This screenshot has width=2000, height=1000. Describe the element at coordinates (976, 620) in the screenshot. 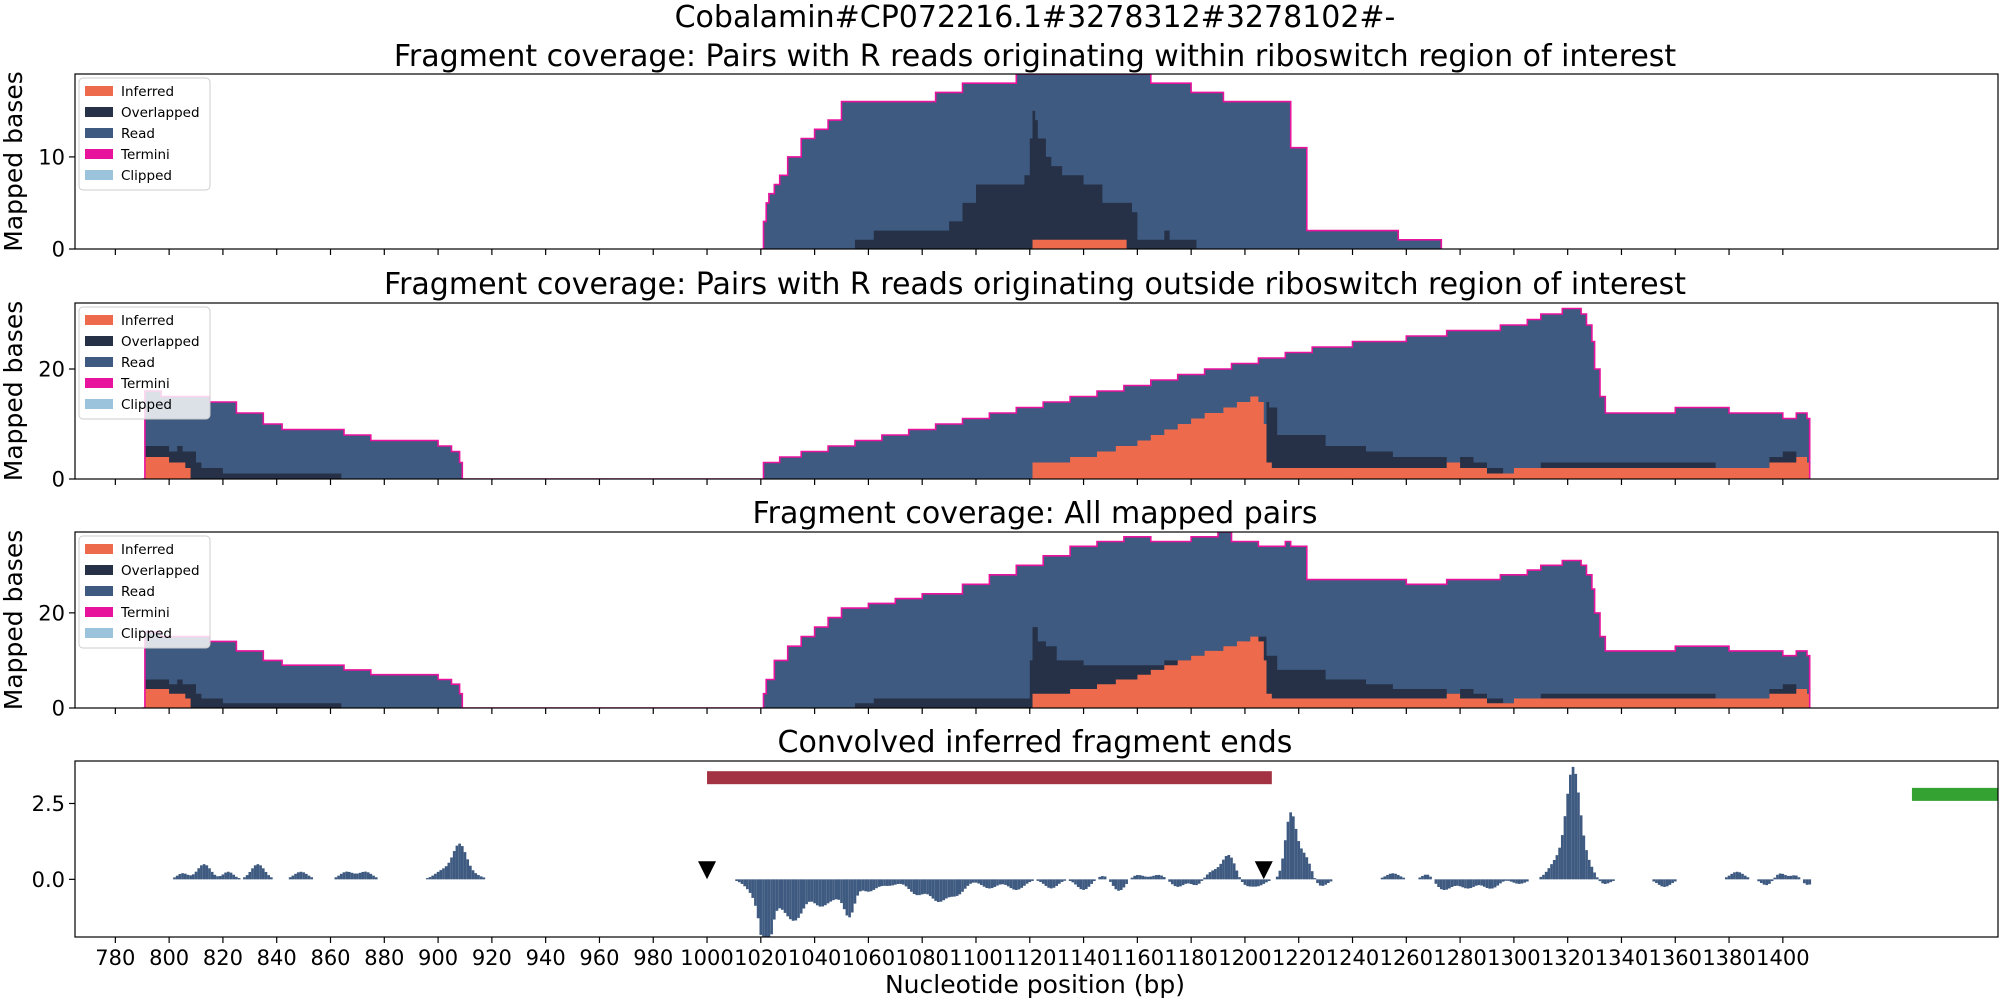

I see `plot-area` at that location.